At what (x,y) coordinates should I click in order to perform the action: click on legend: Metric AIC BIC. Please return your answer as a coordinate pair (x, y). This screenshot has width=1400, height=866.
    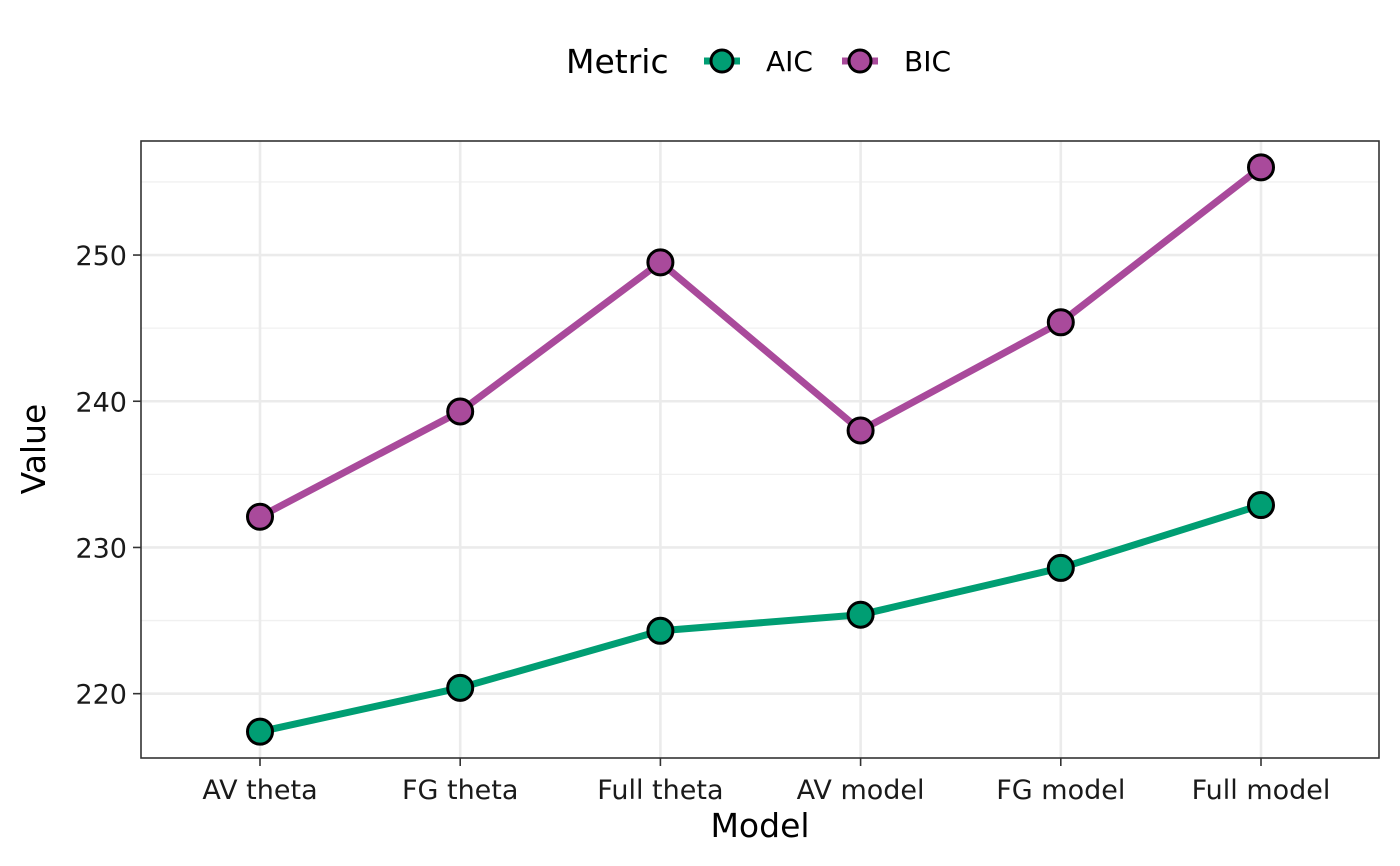
    Looking at the image, I should click on (758, 61).